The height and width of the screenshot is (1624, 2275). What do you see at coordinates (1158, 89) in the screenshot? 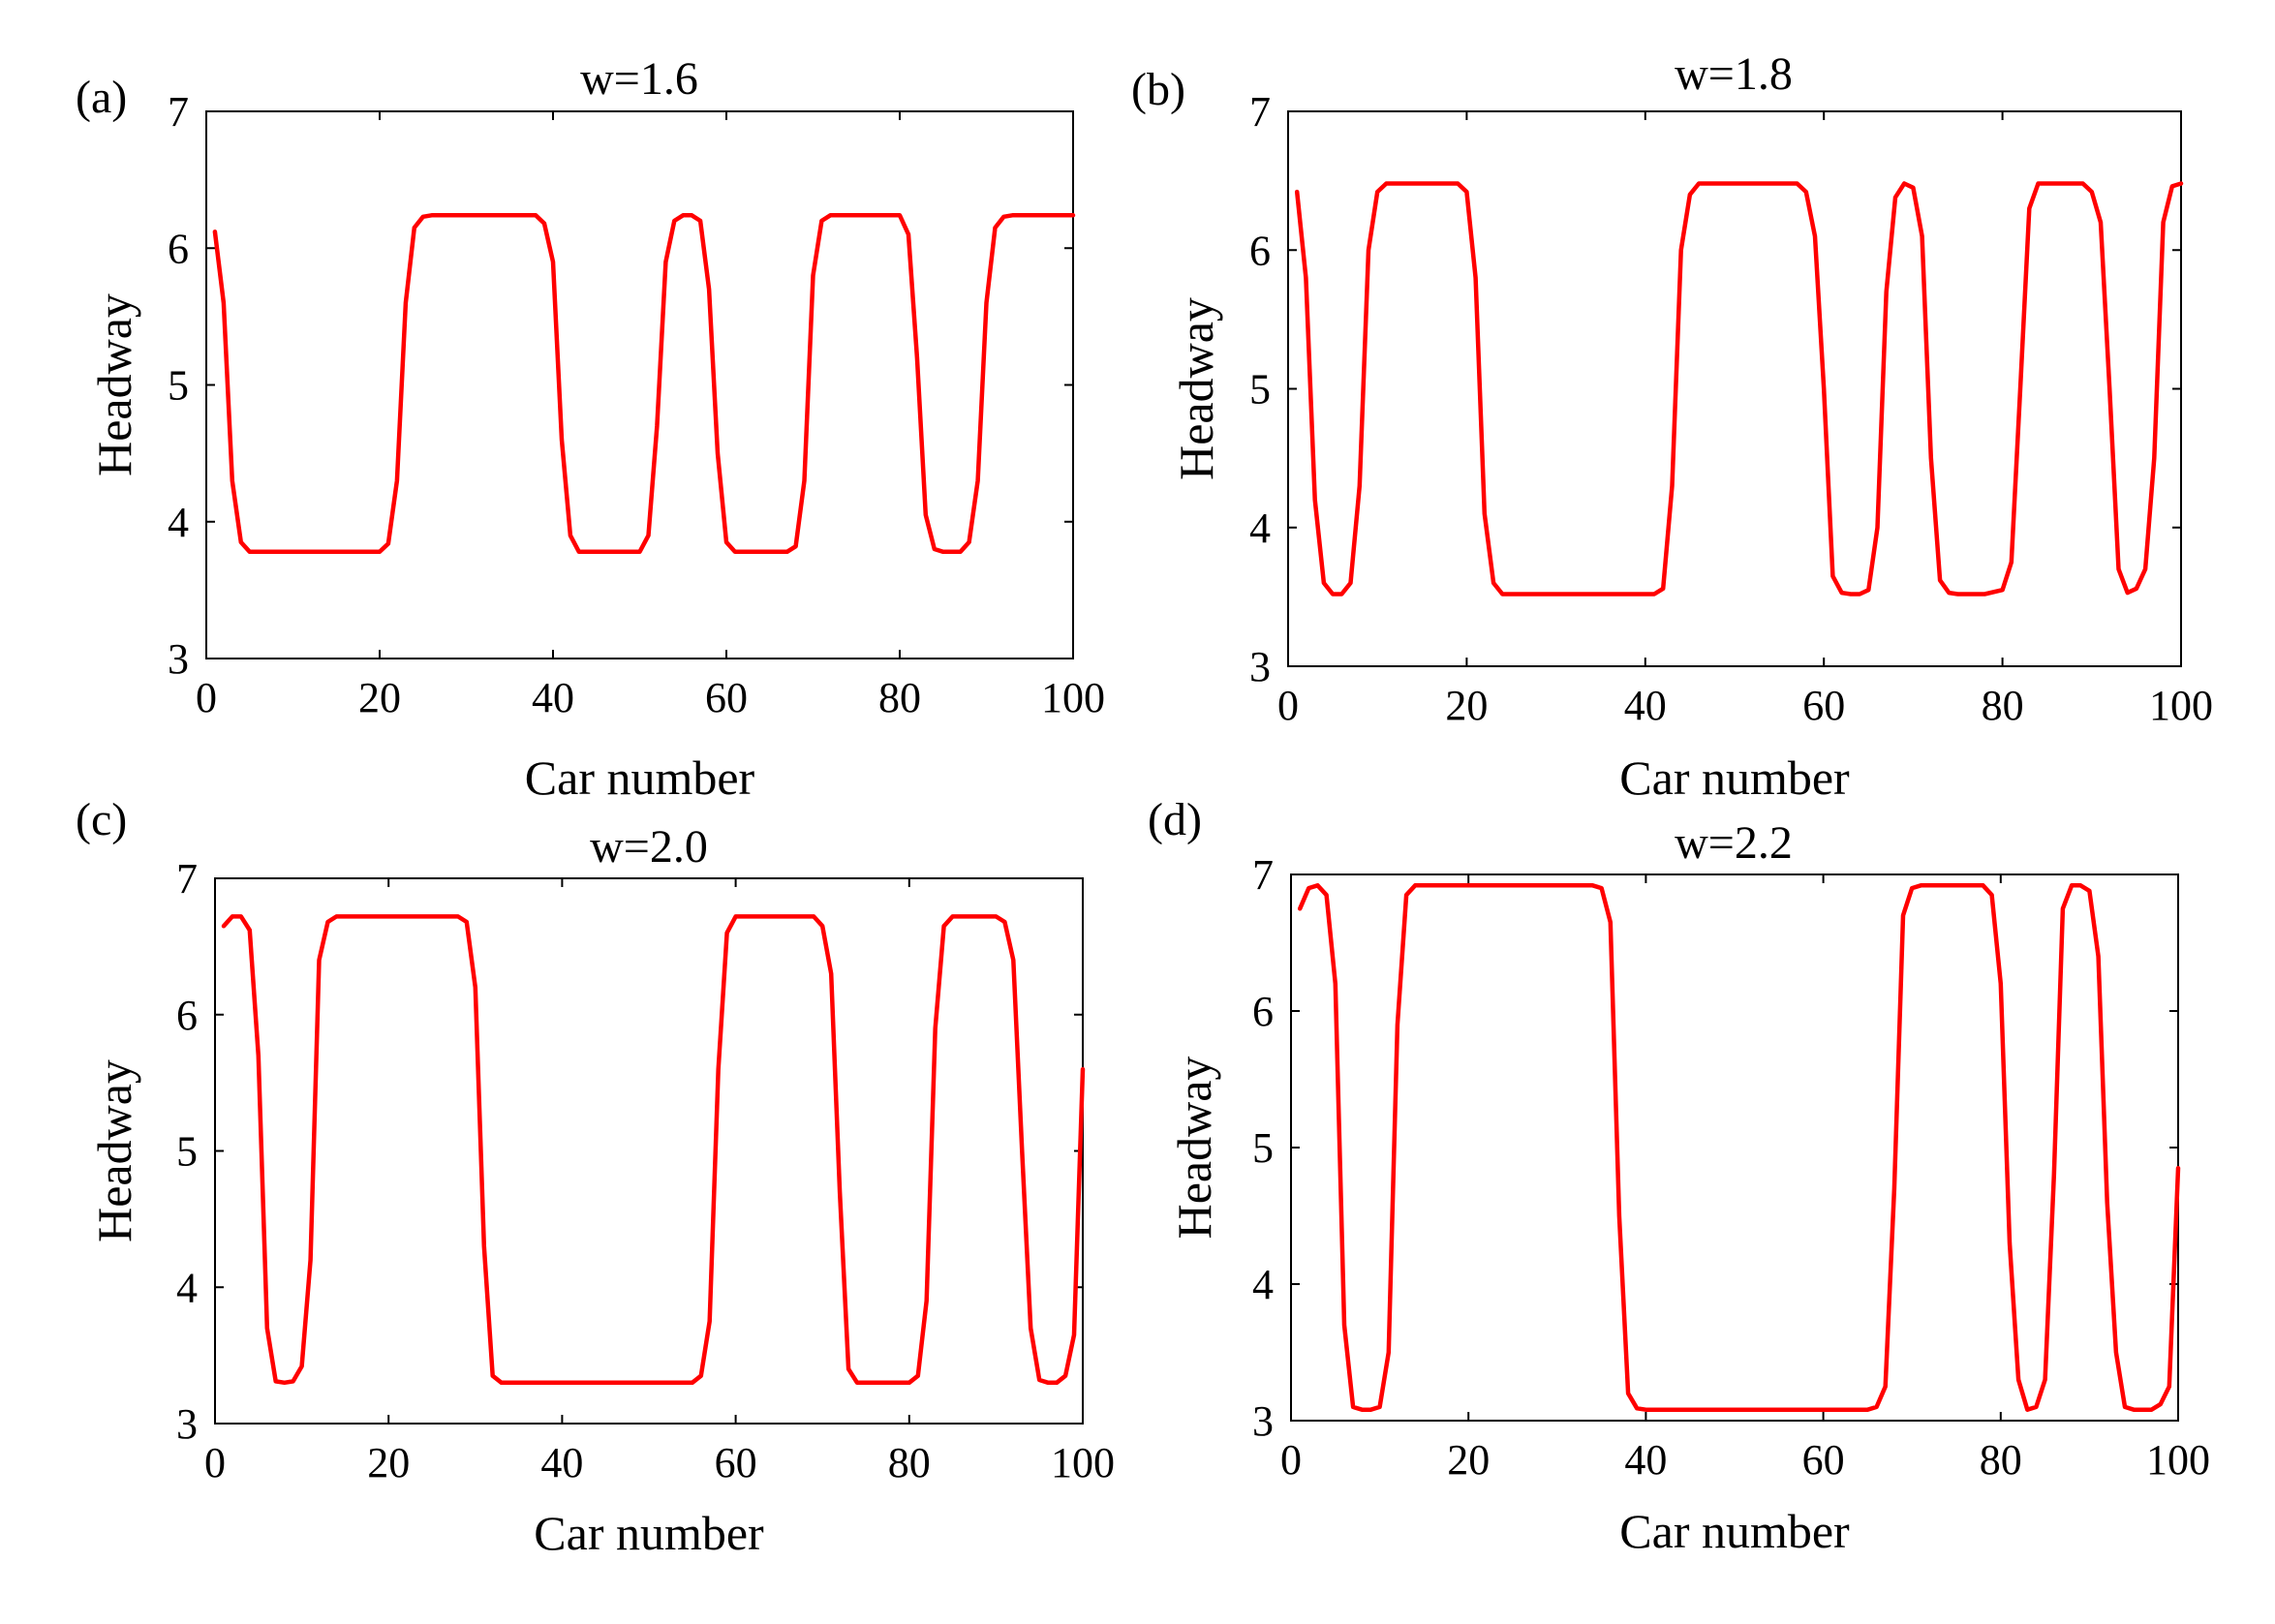
I see `panel-label: (b)` at bounding box center [1158, 89].